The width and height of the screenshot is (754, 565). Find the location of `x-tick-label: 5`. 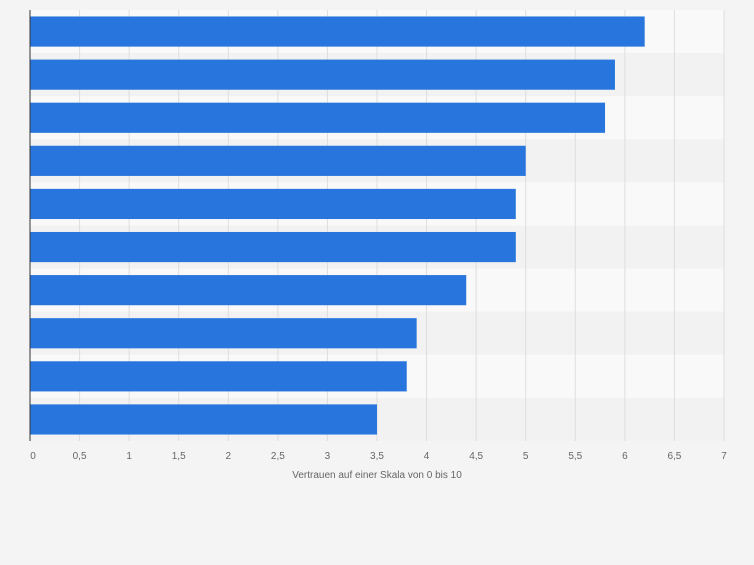

x-tick-label: 5 is located at coordinates (526, 456).